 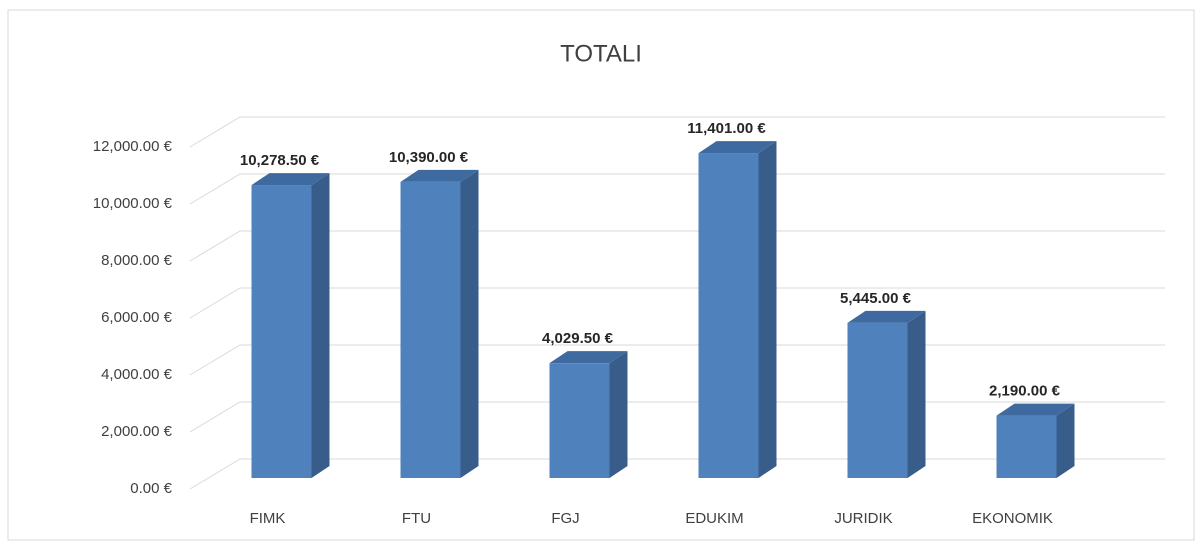 I want to click on value-label: 10,390.00 €, so click(x=429, y=157).